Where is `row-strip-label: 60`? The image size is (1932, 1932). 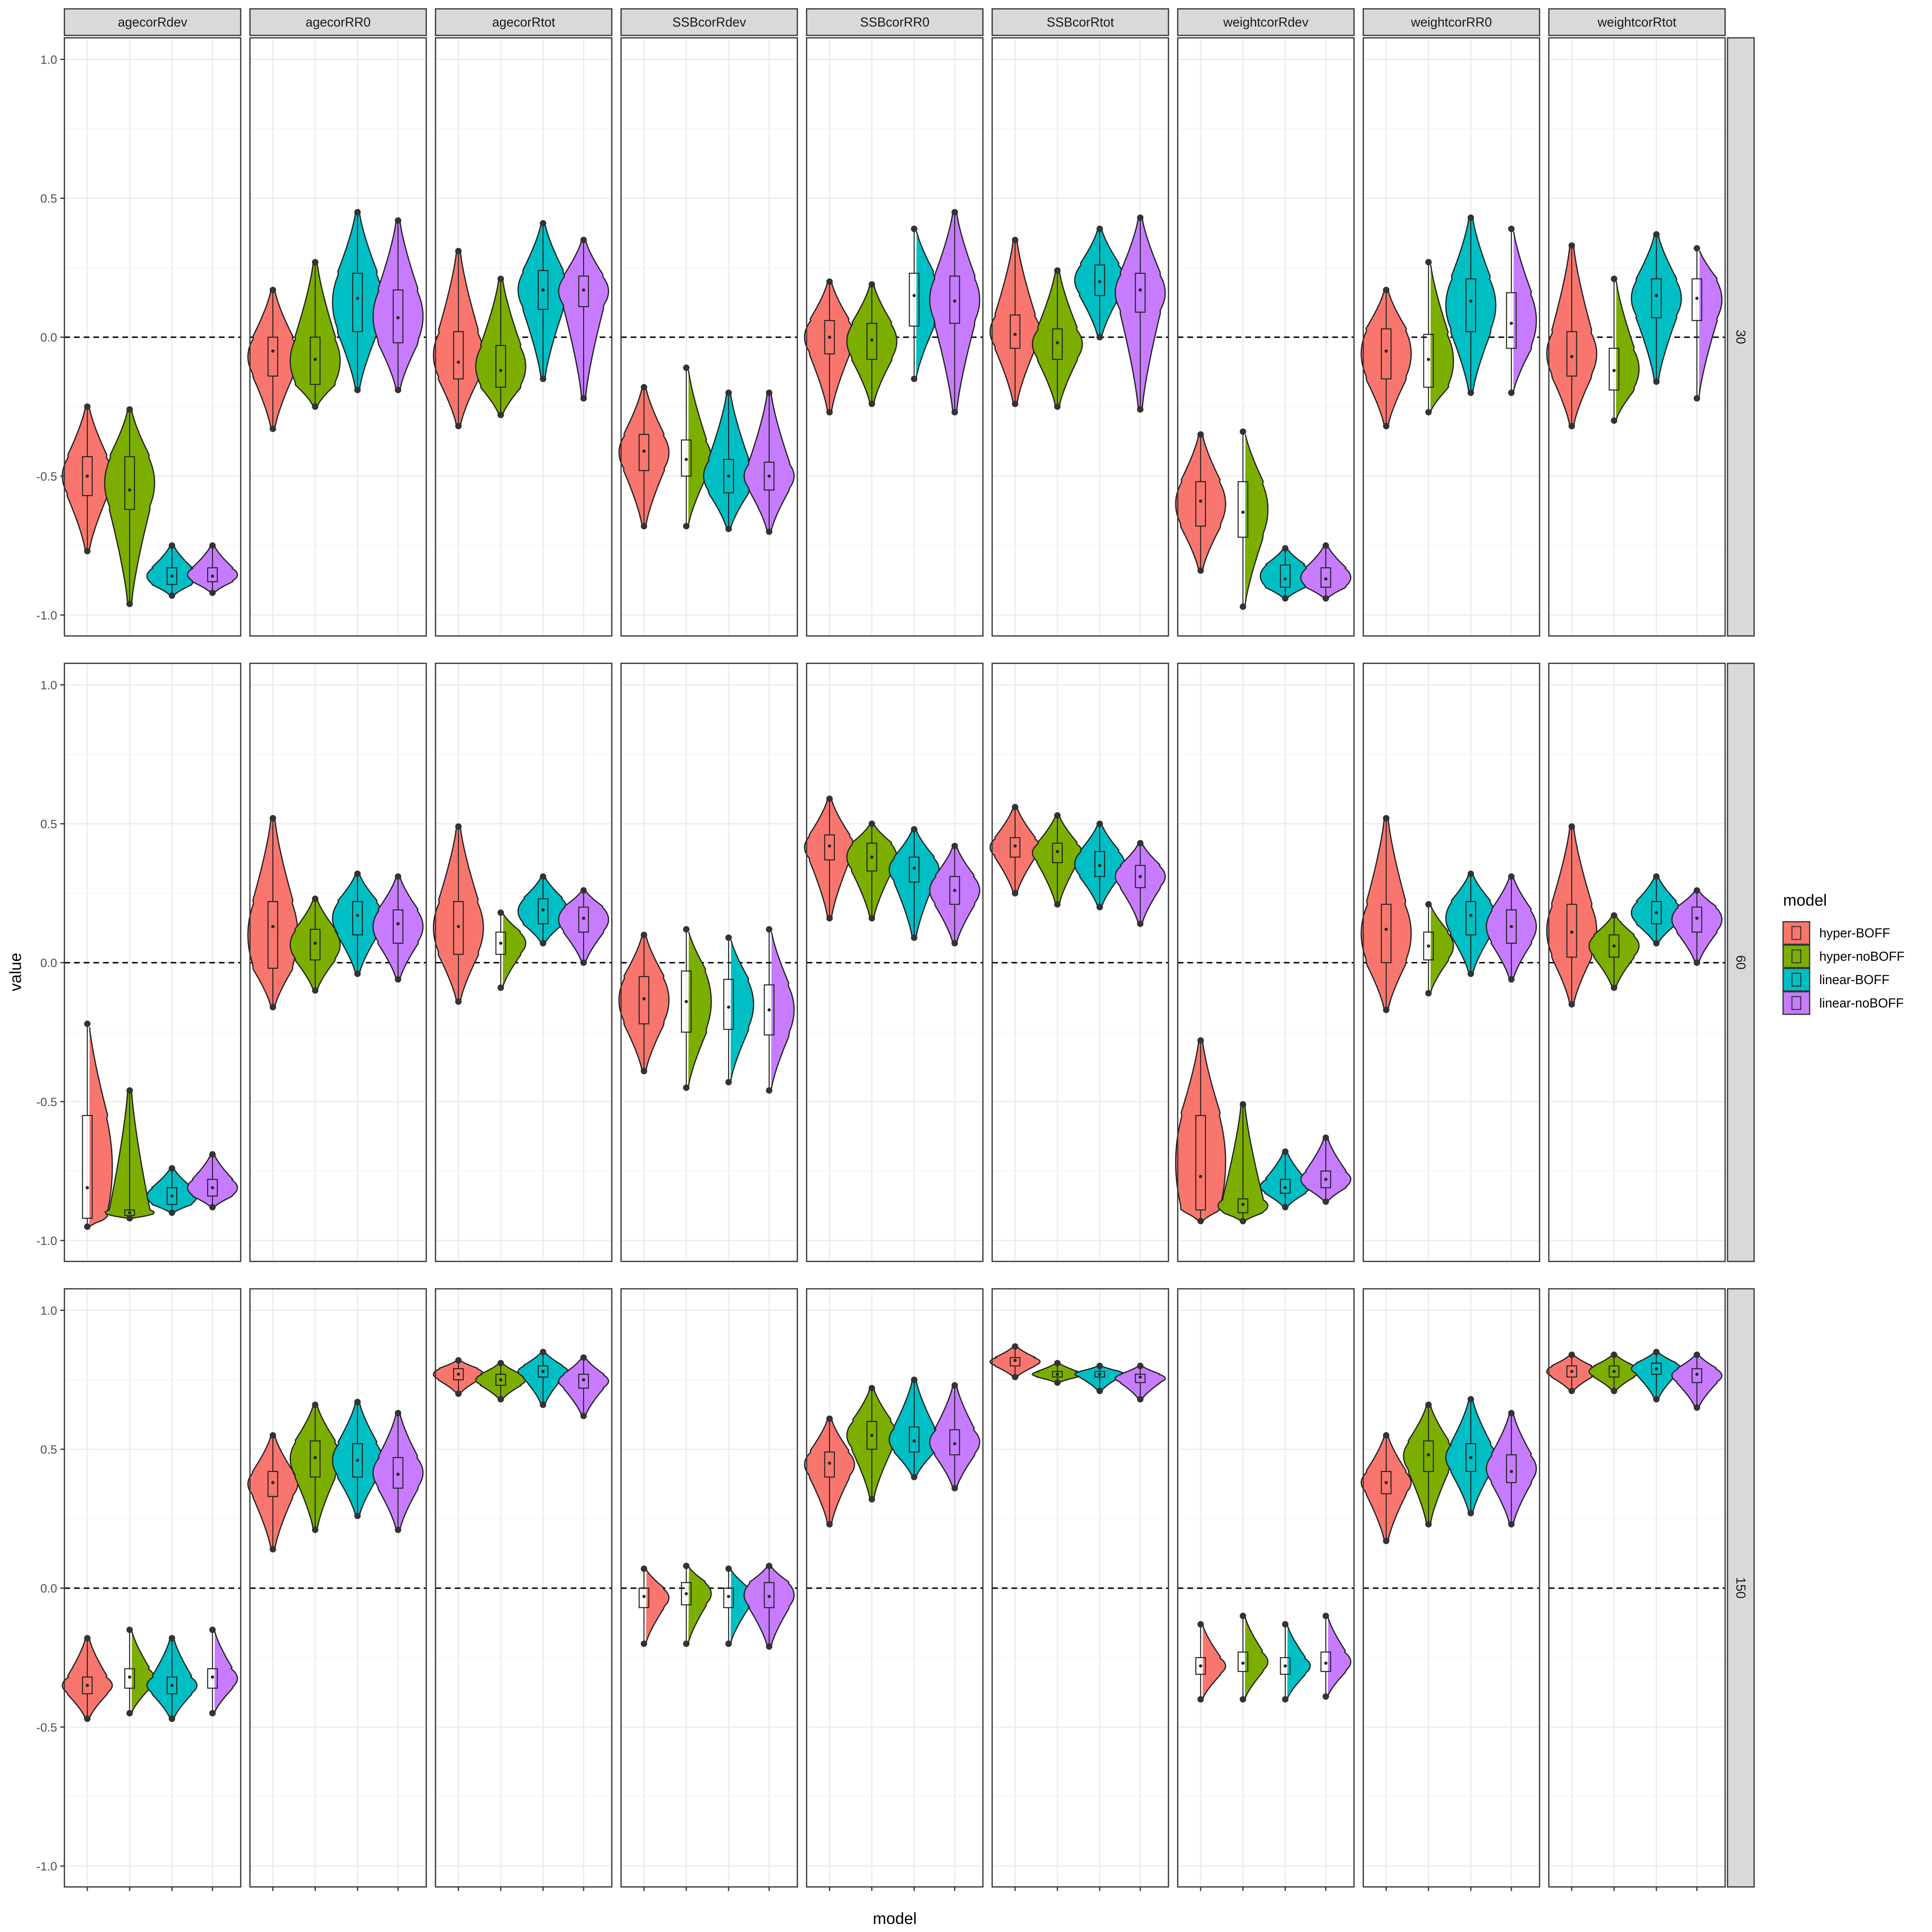 row-strip-label: 60 is located at coordinates (1741, 962).